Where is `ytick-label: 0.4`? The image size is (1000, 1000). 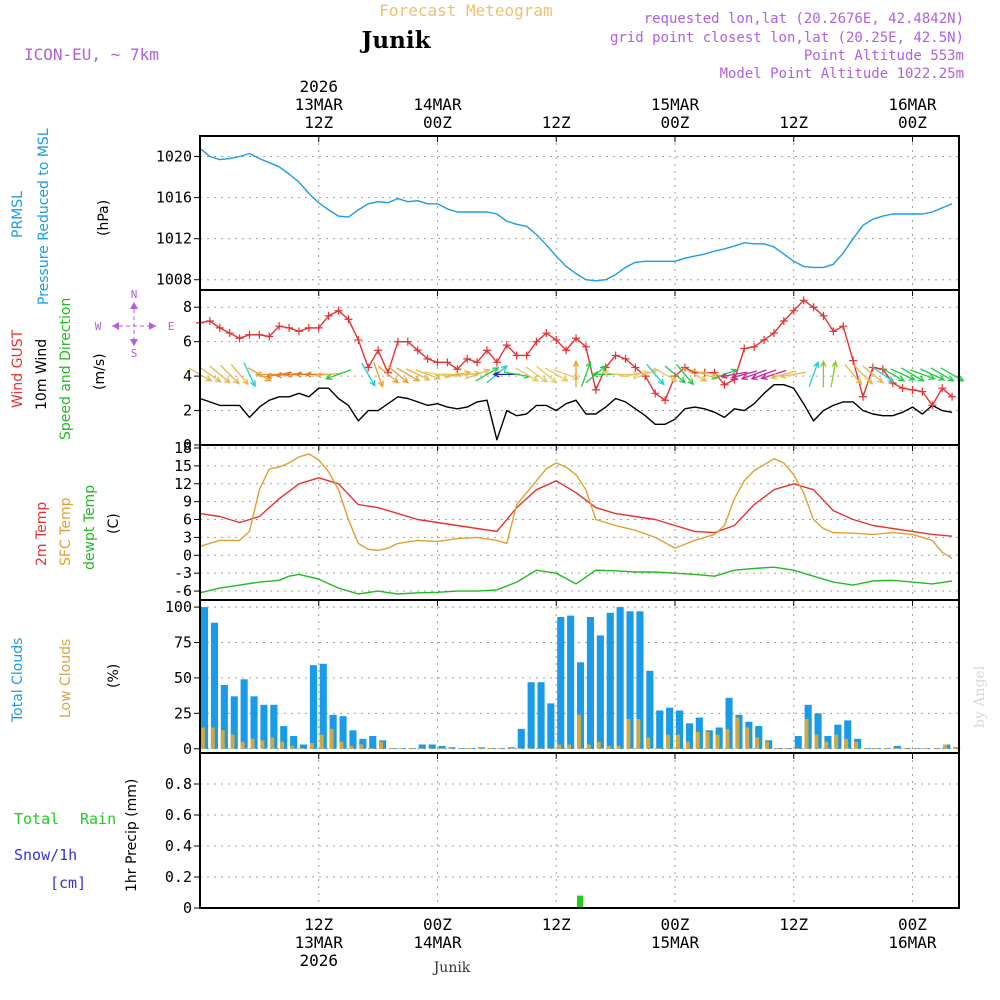
ytick-label: 0.4 is located at coordinates (178, 846).